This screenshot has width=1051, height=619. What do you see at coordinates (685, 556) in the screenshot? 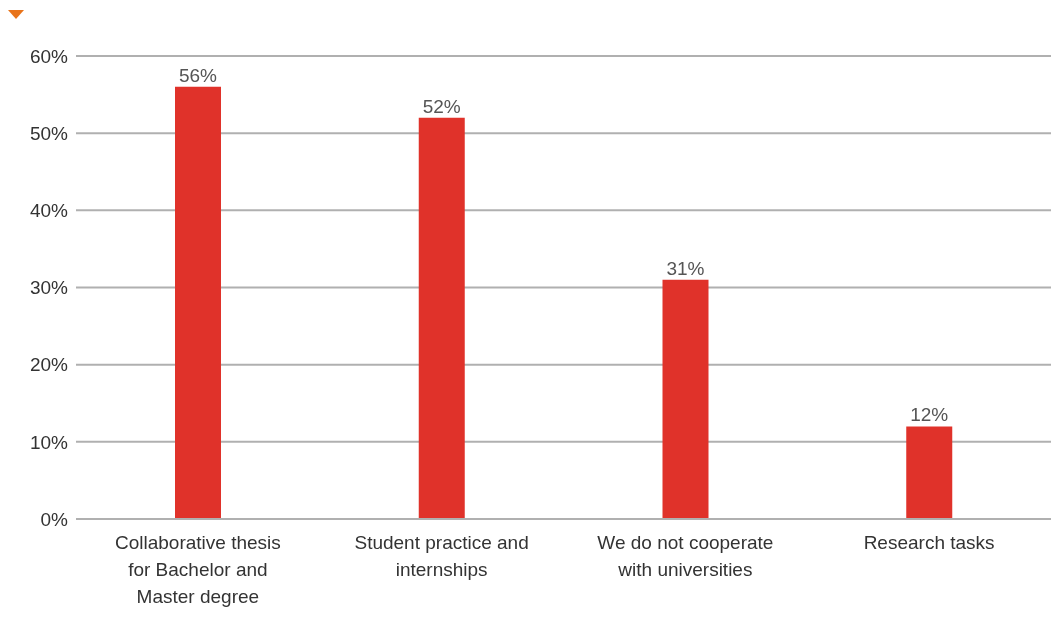
I see `x-tick-label: We do not cooperate with universities` at bounding box center [685, 556].